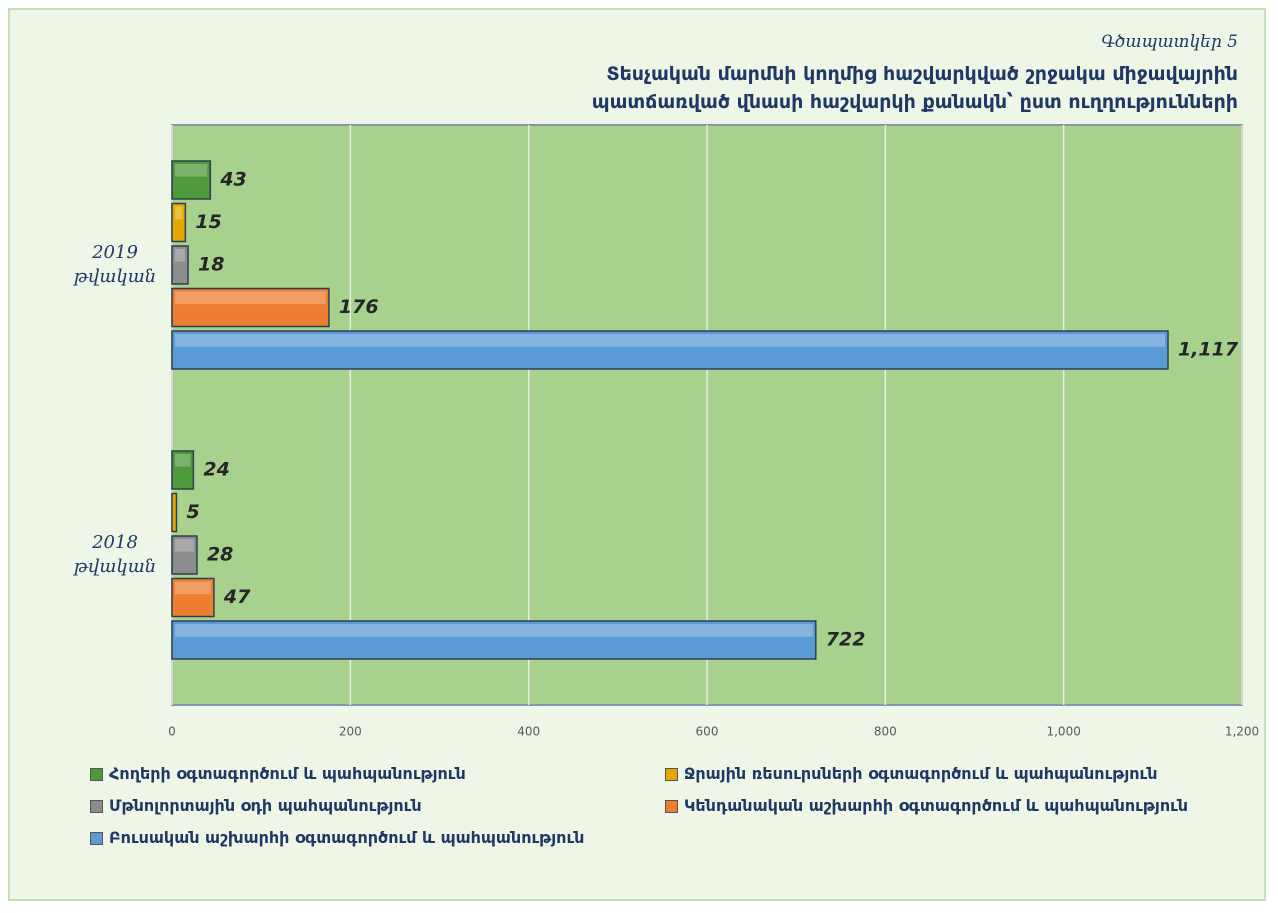 The height and width of the screenshot is (913, 1278). What do you see at coordinates (208, 222) in the screenshot?
I see `value-label: 15` at bounding box center [208, 222].